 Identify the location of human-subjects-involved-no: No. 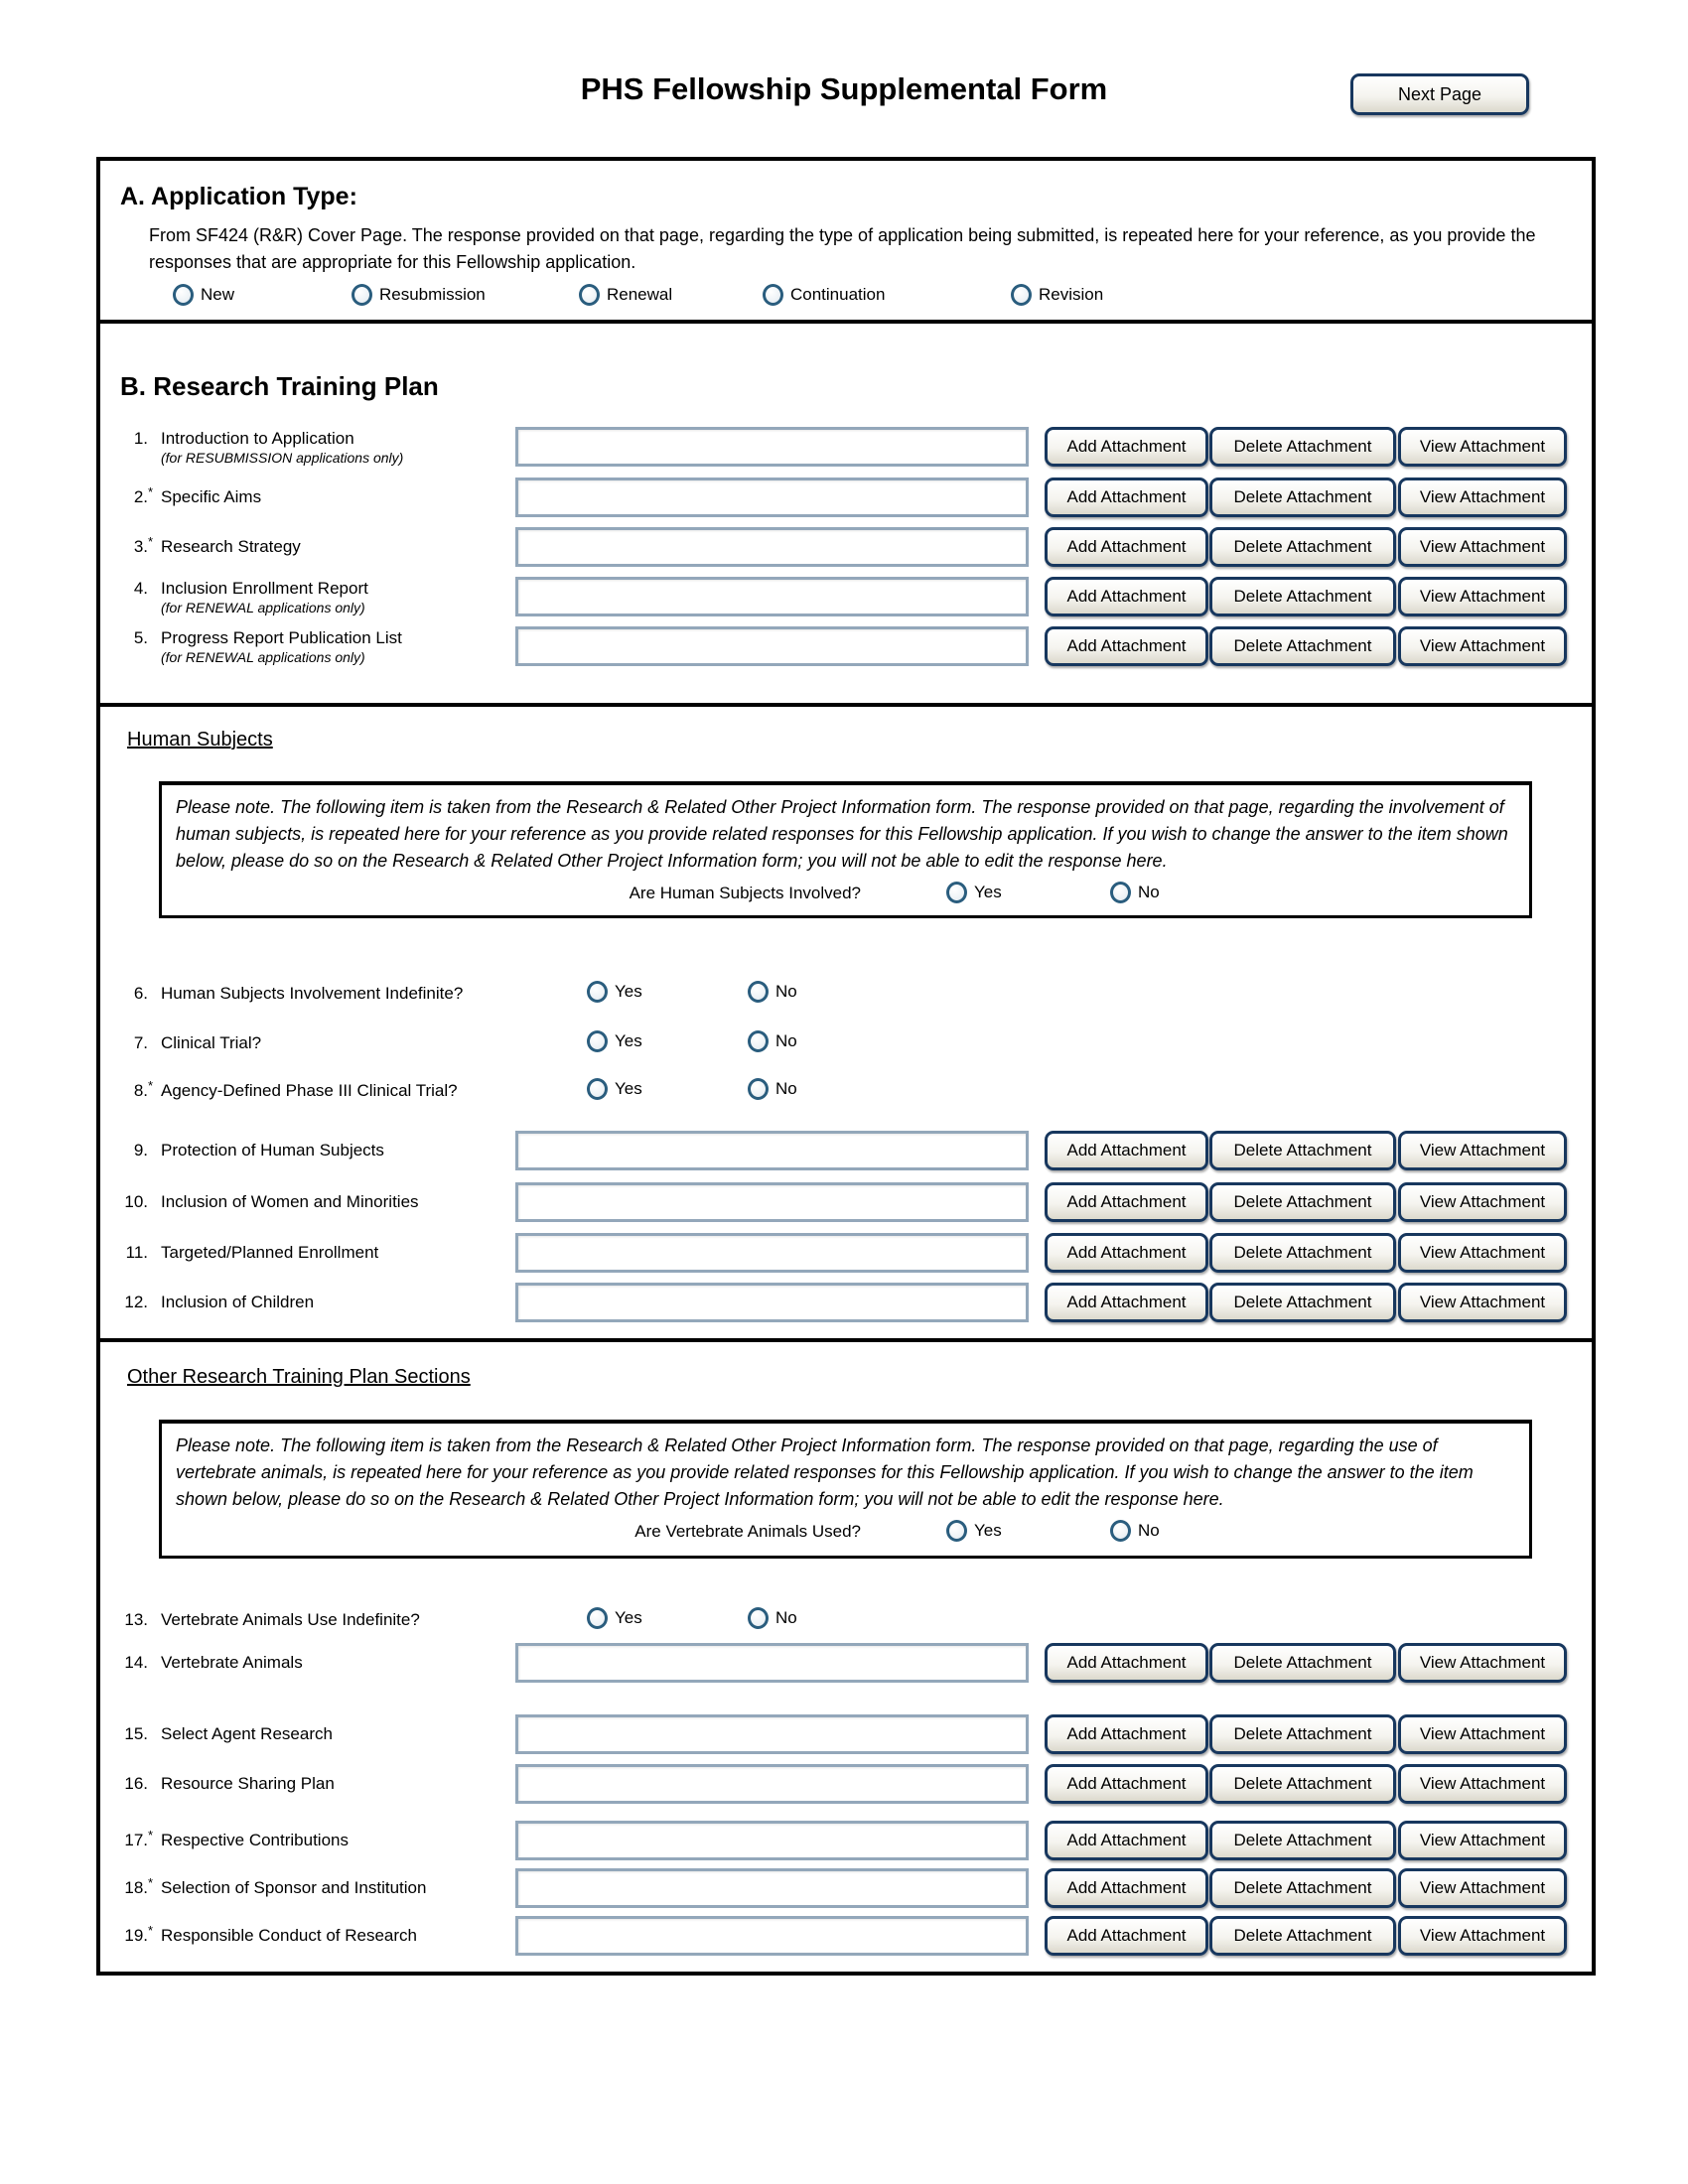
(1135, 892).